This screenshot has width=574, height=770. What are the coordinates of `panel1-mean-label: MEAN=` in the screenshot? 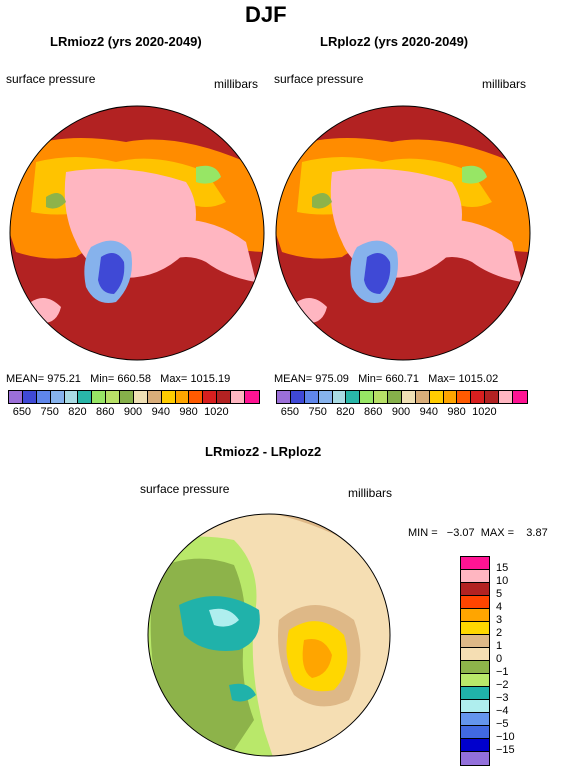 It's located at (25, 379).